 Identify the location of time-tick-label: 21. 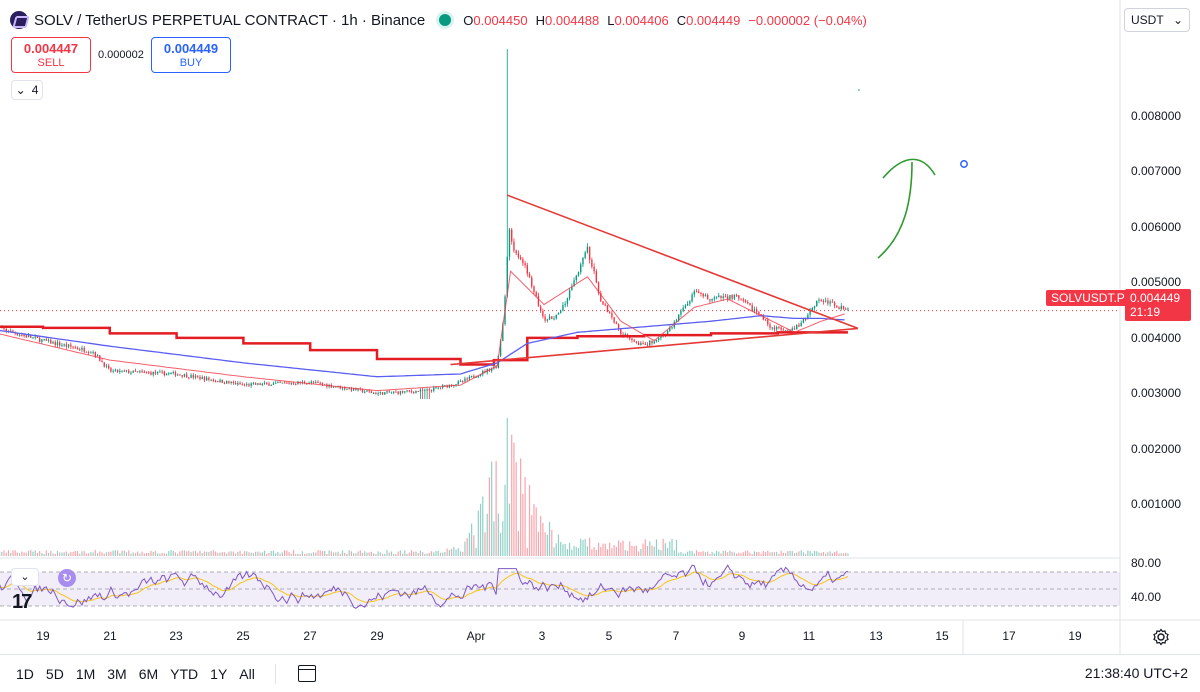
(110, 636).